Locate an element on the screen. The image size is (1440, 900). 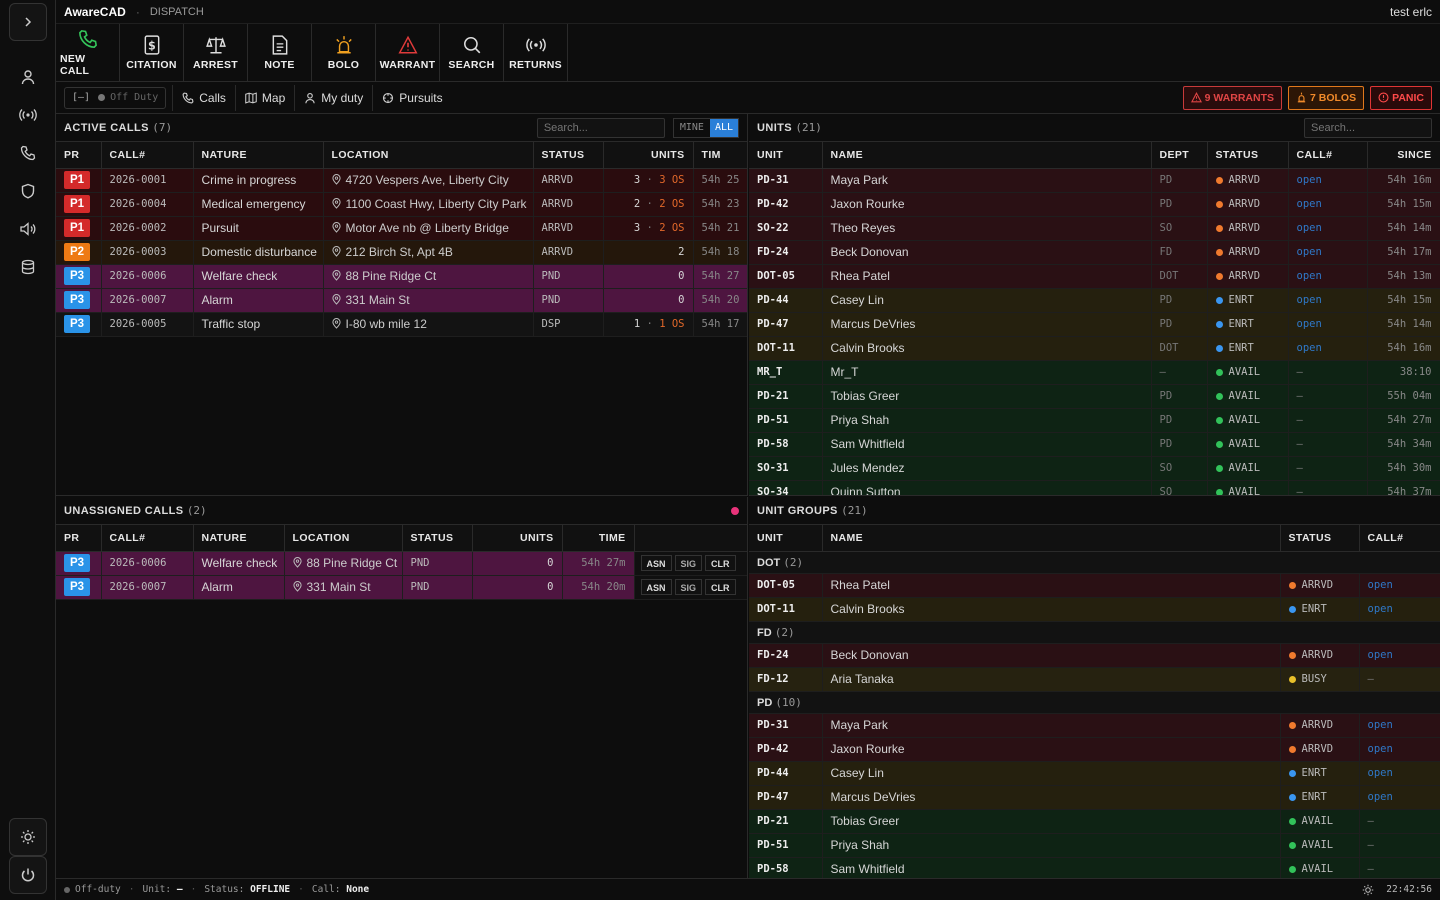
new-call-button: NEW CALL is located at coordinates (88, 53).